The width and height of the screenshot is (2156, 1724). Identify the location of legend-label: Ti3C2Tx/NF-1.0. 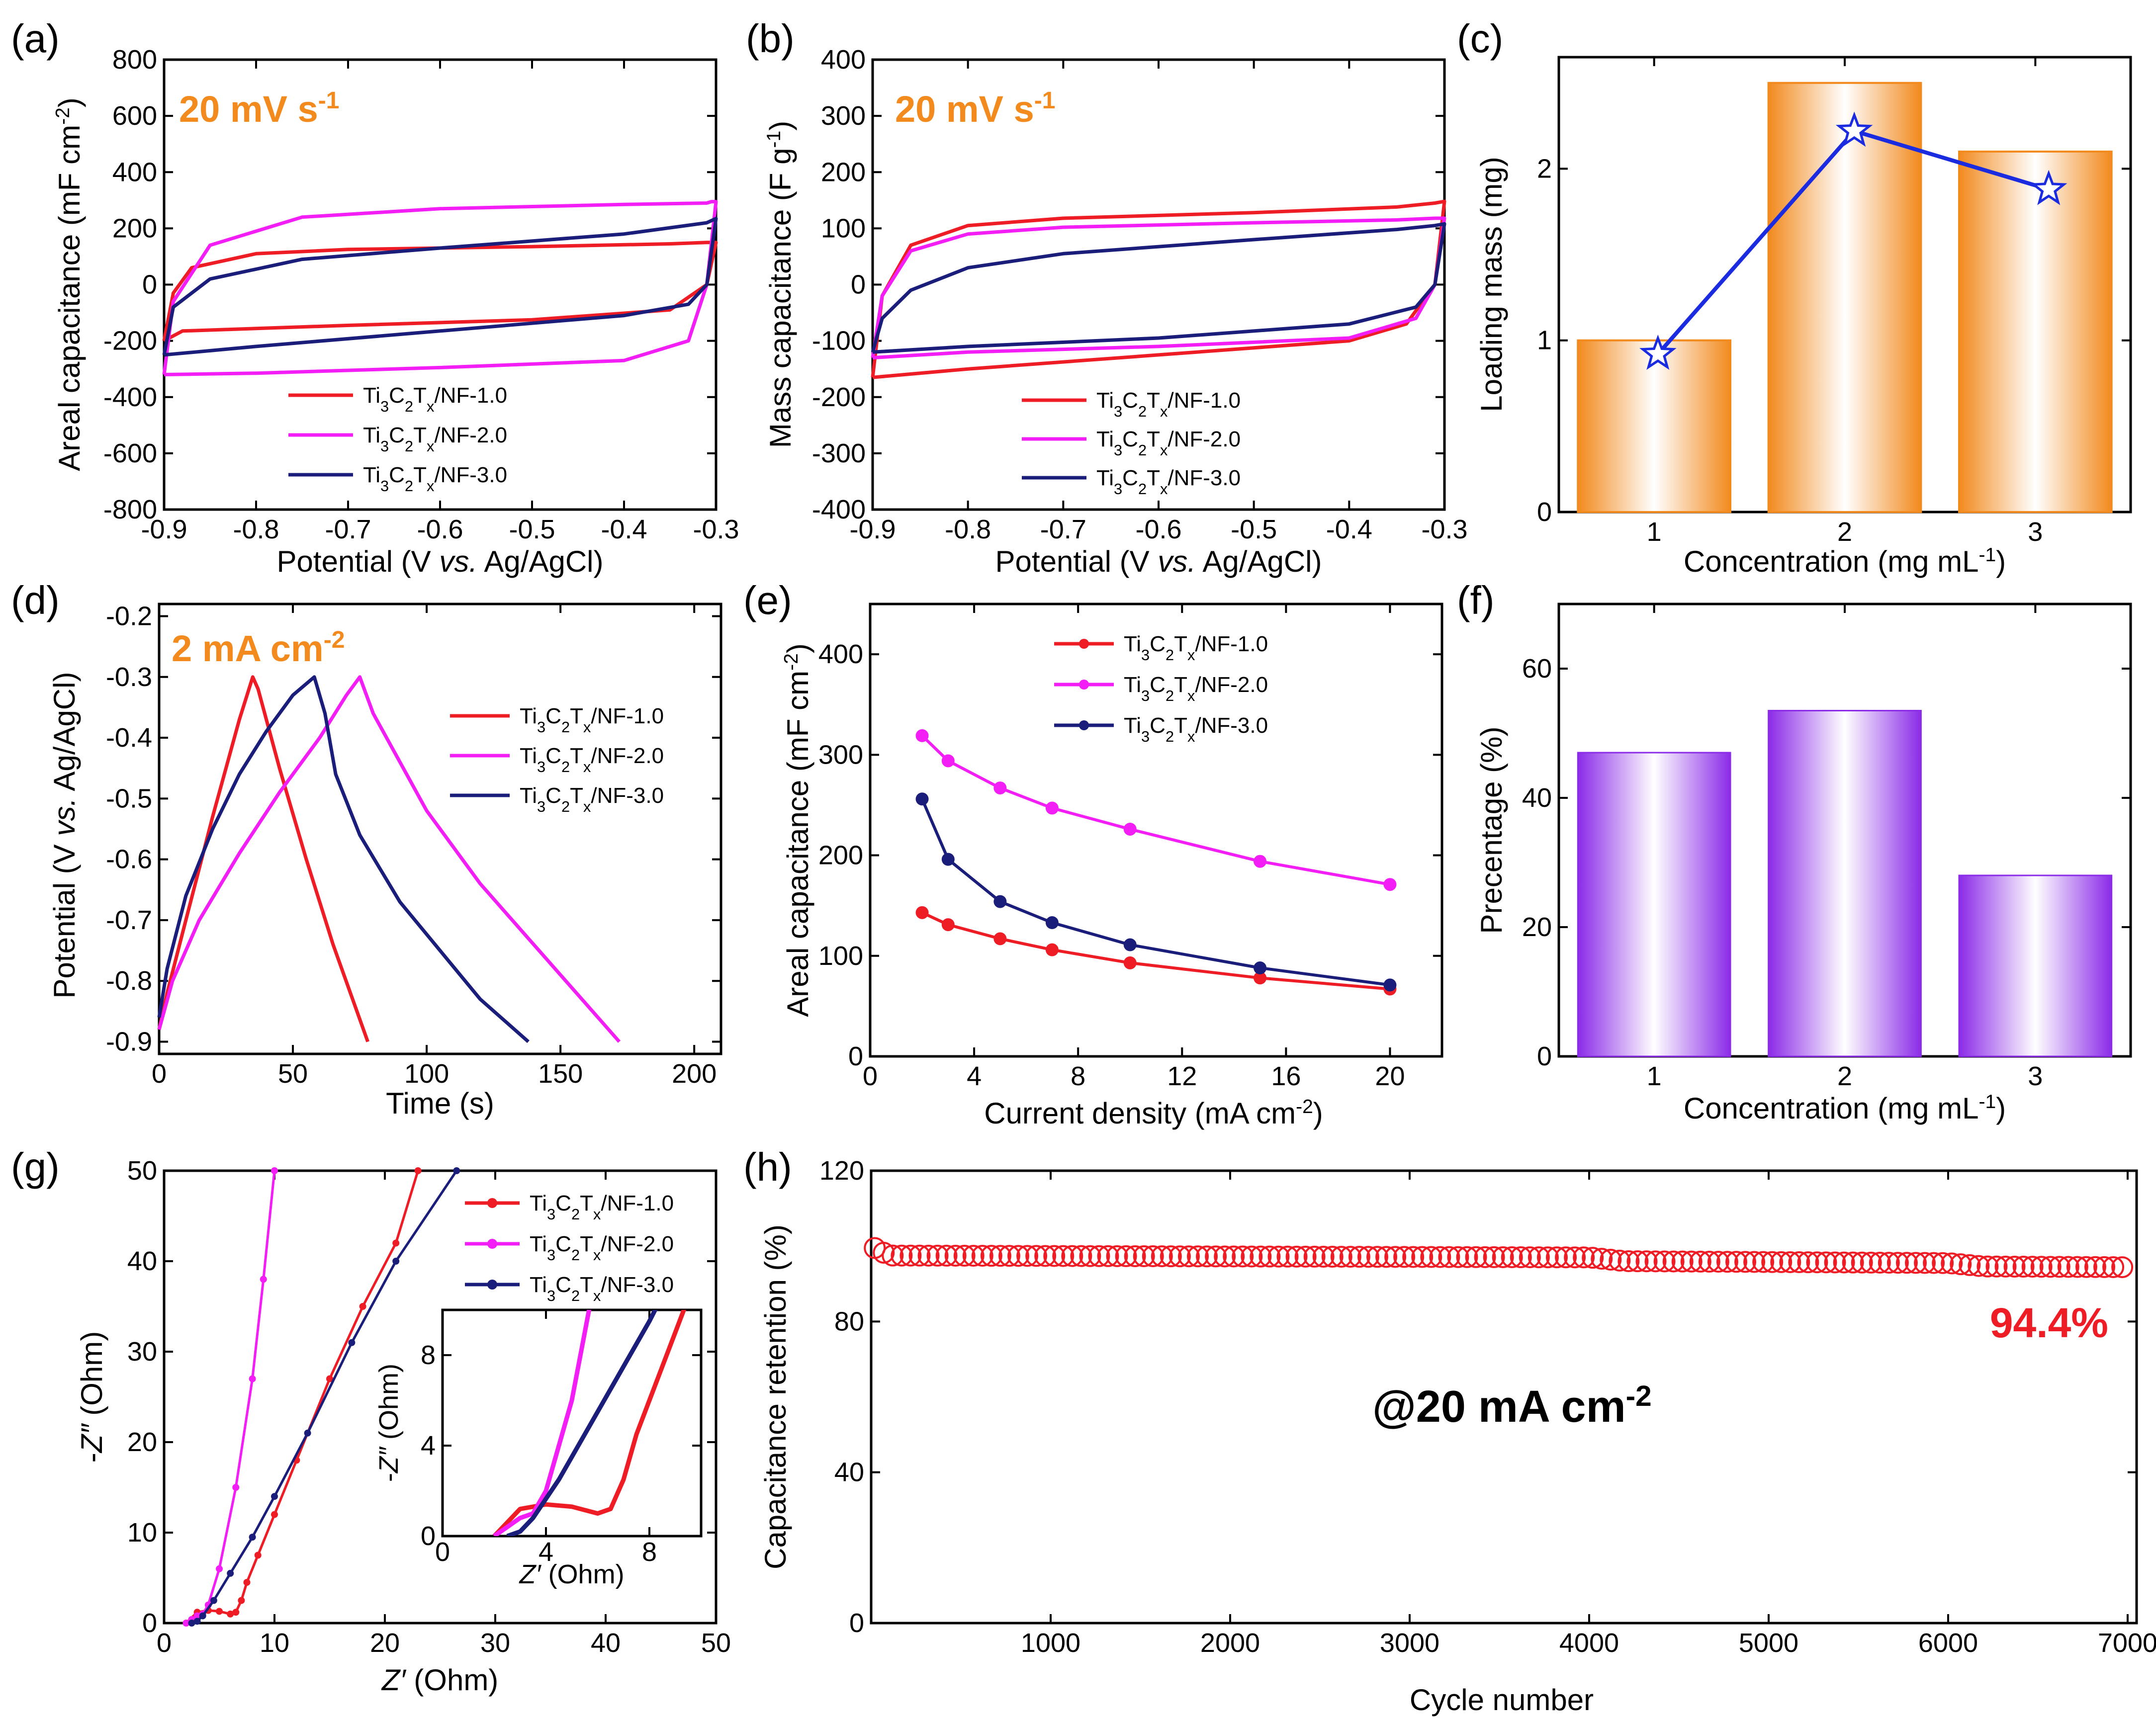
(592, 720).